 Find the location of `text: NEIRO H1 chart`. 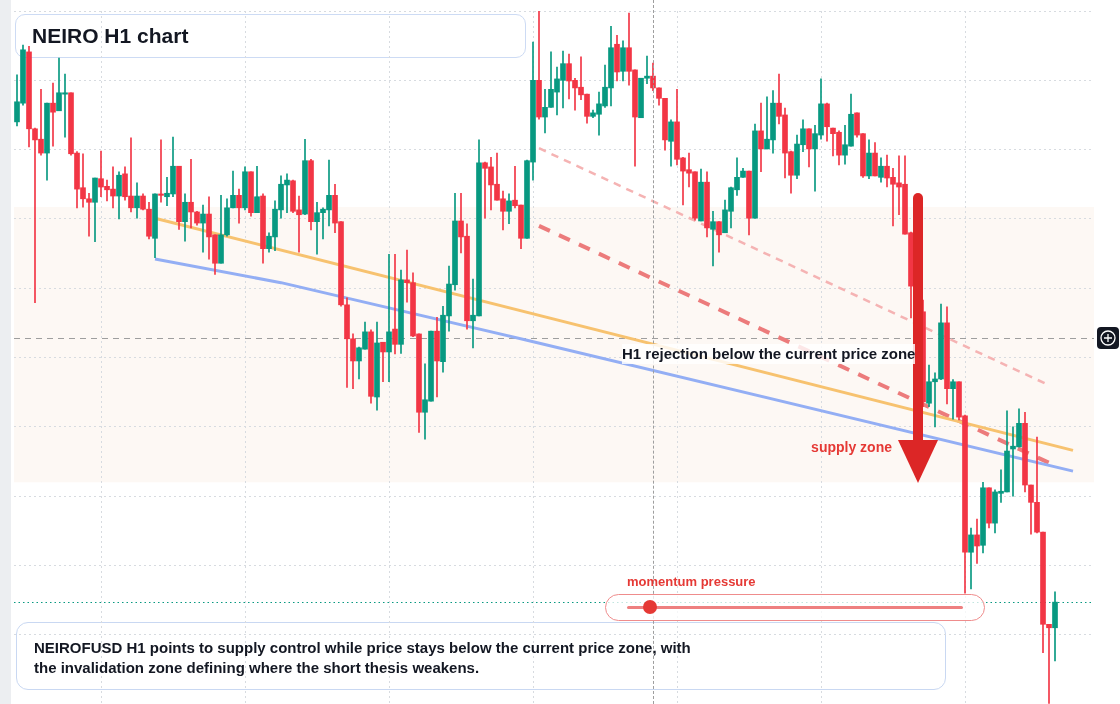

text: NEIRO H1 chart is located at coordinates (110, 36).